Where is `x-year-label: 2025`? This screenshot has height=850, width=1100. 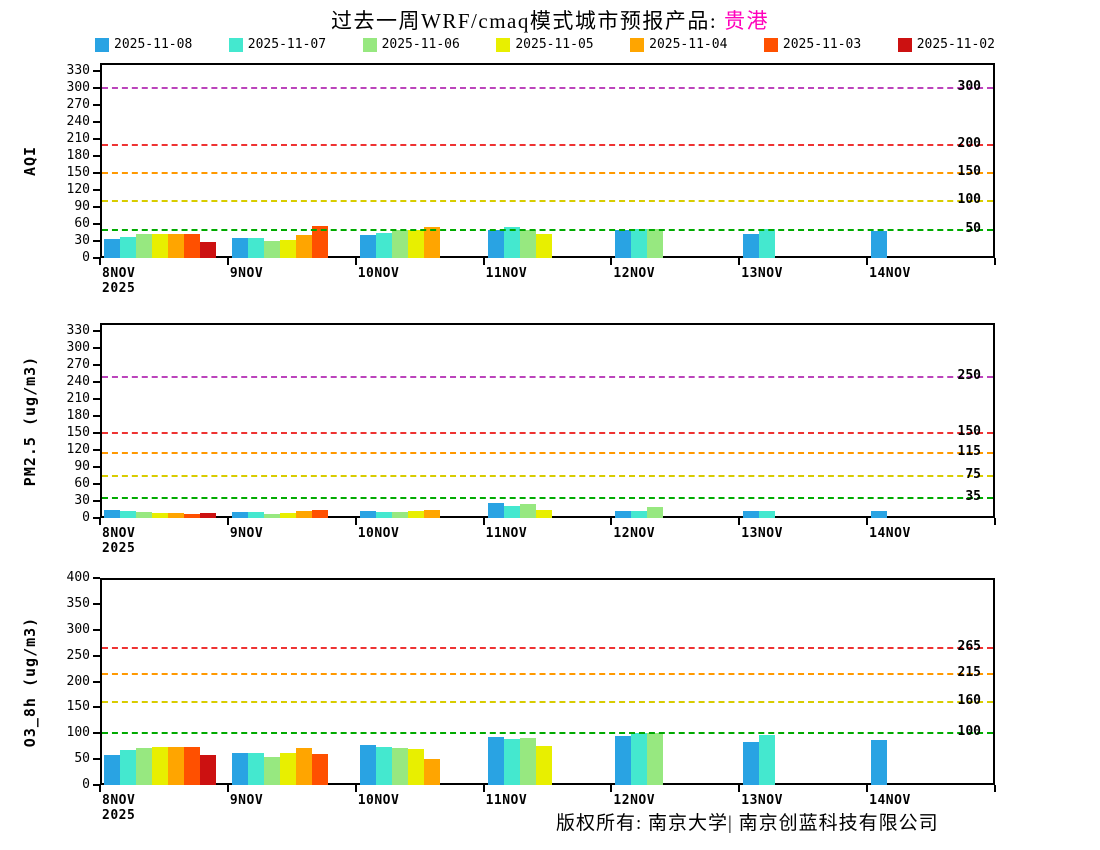
x-year-label: 2025 is located at coordinates (119, 815).